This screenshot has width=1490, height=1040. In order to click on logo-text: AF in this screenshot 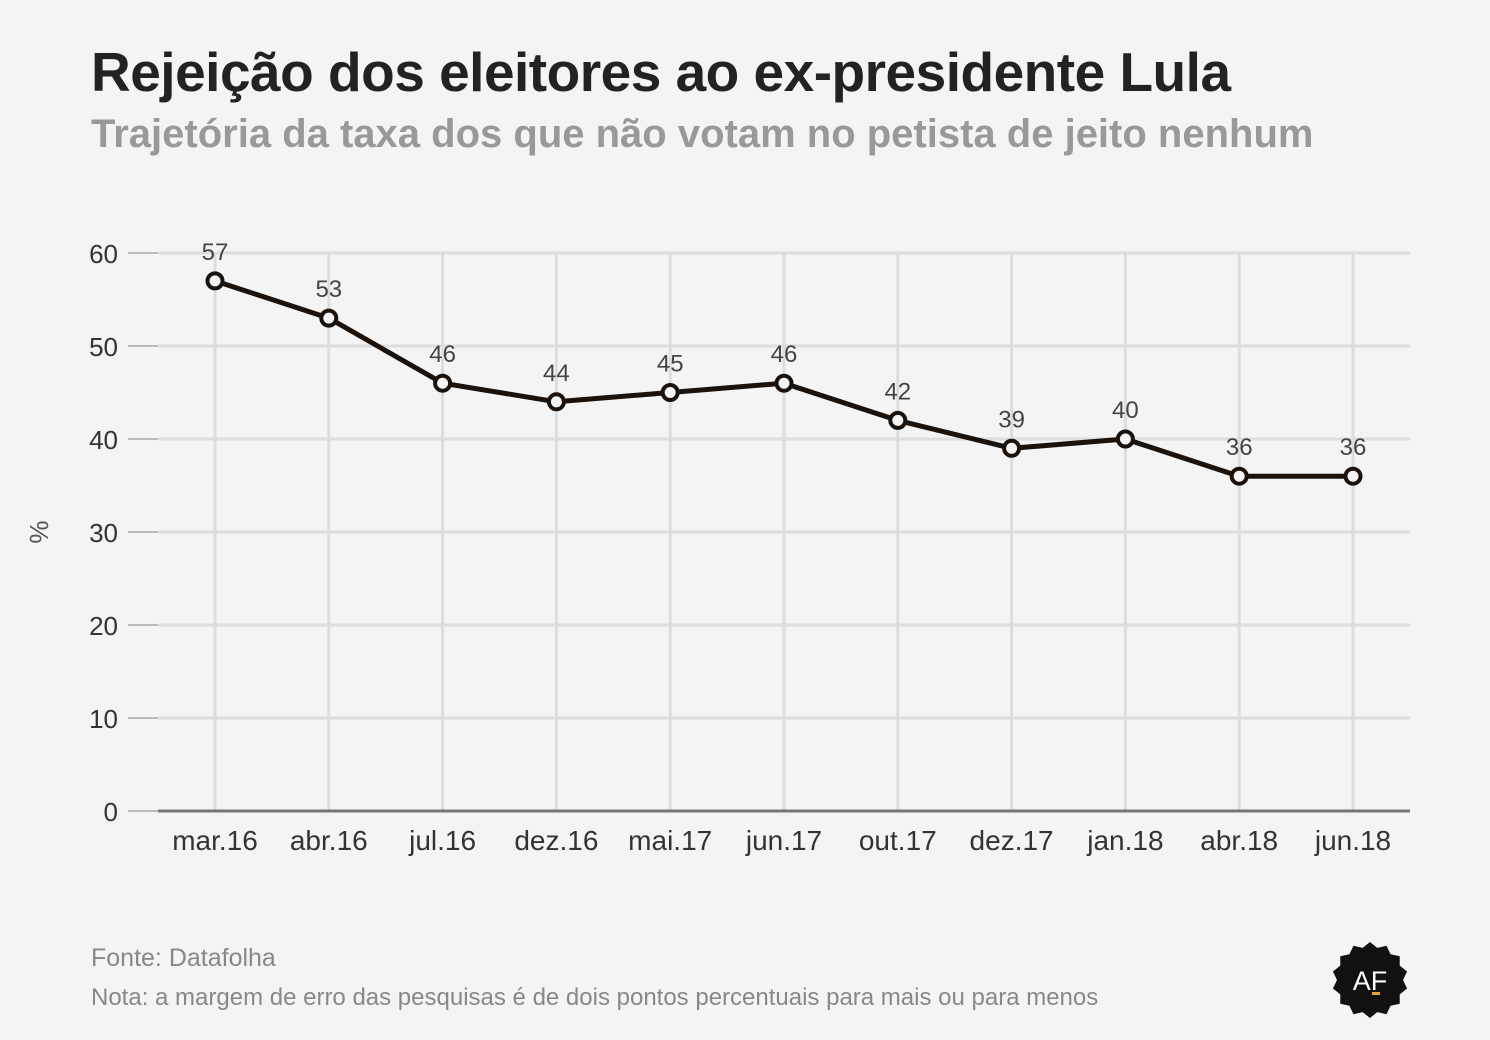, I will do `click(1370, 981)`.